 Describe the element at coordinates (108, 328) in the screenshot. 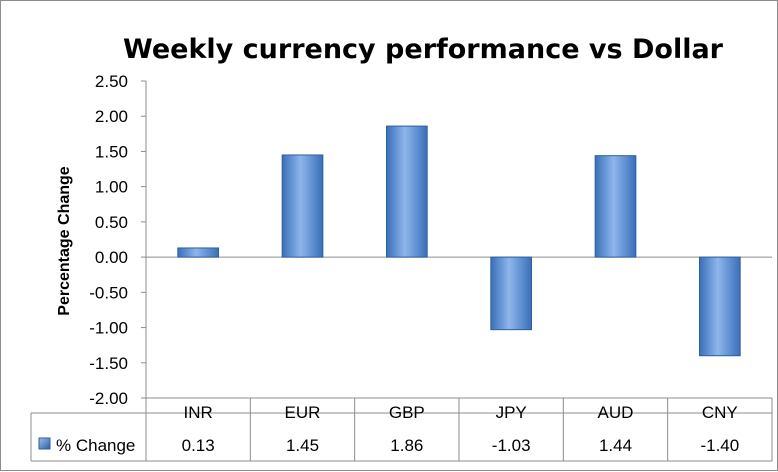

I see `y-tick-label: -1.00` at that location.